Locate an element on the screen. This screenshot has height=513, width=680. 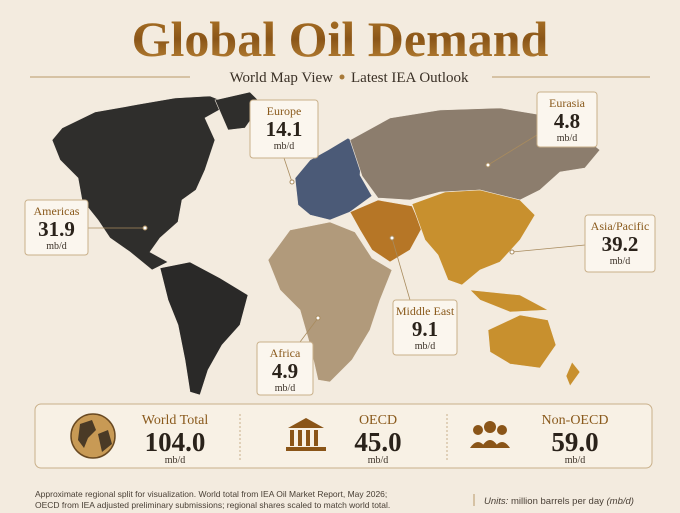
summary-value: 59.0 is located at coordinates (574, 442).